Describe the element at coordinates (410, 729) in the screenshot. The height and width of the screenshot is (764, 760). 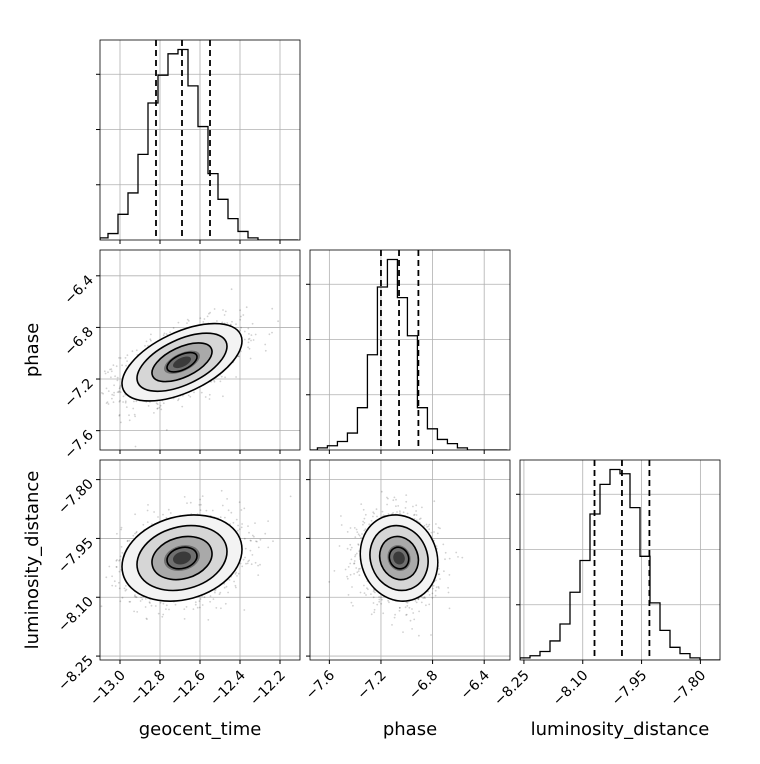
I see `x-axis-label-phase: phase` at that location.